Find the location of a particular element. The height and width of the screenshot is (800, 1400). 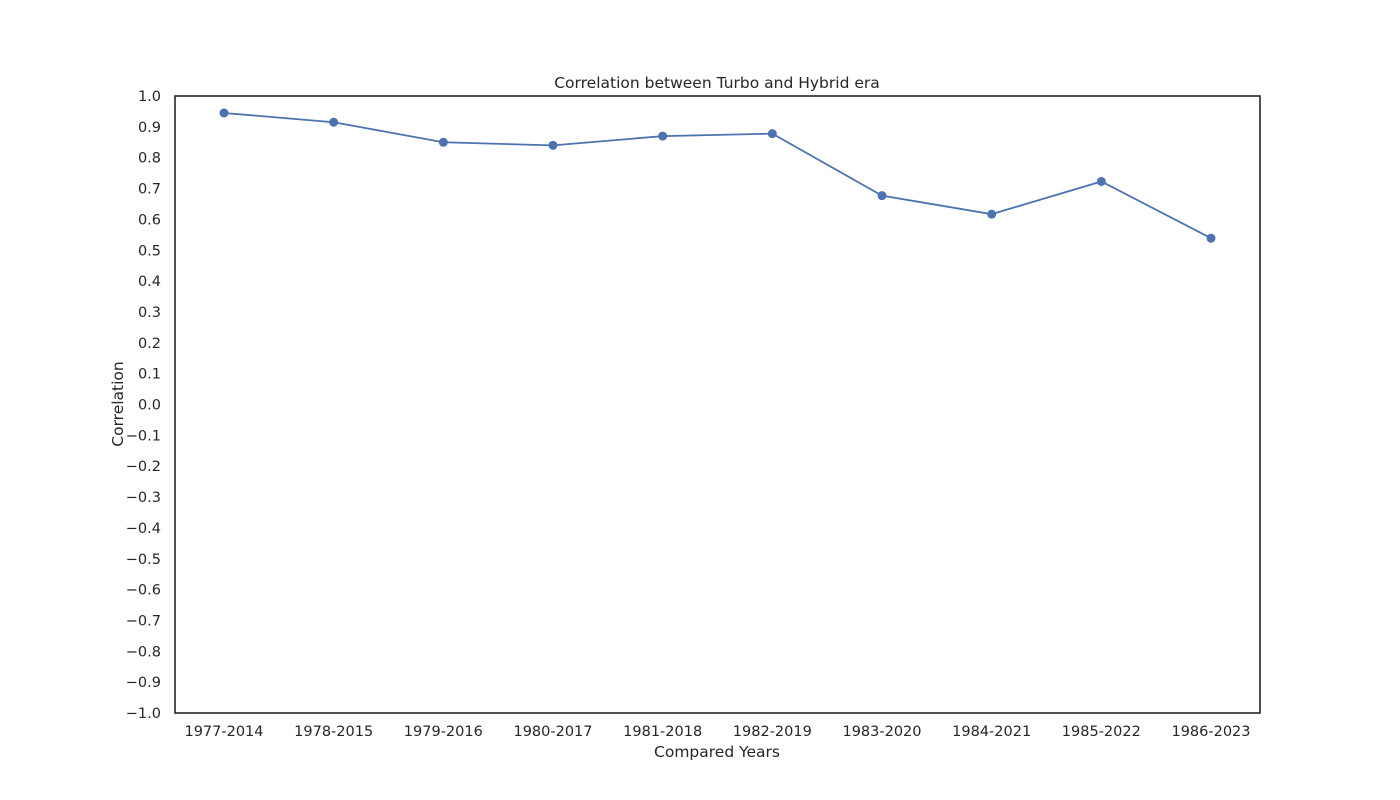

y-tick-label: 0.9 is located at coordinates (149, 128).